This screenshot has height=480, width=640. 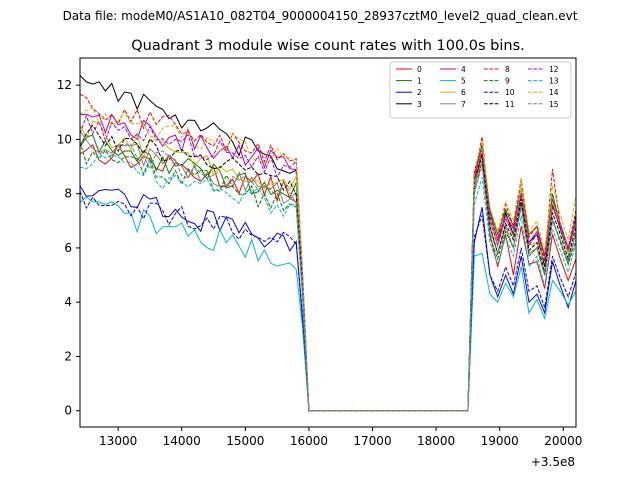 What do you see at coordinates (372, 441) in the screenshot?
I see `x-tick-label: 17000` at bounding box center [372, 441].